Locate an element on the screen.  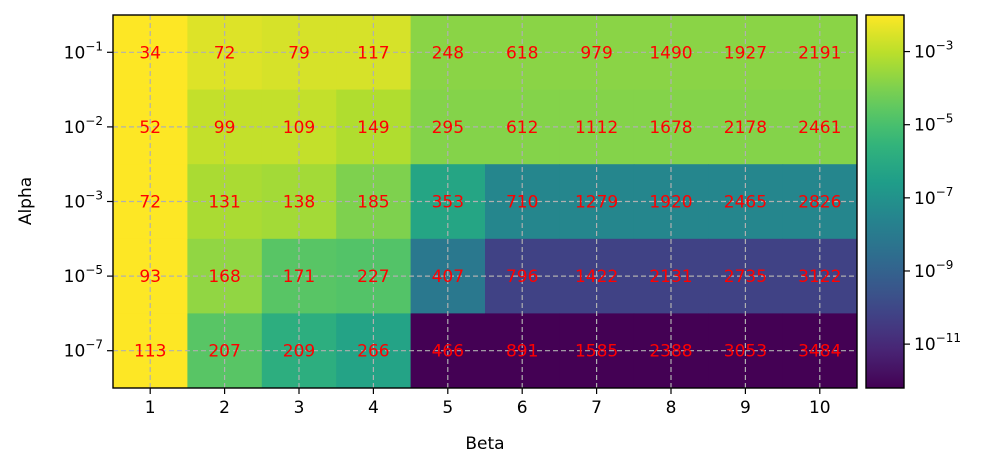
cell-annotation: 796 is located at coordinates (522, 277).